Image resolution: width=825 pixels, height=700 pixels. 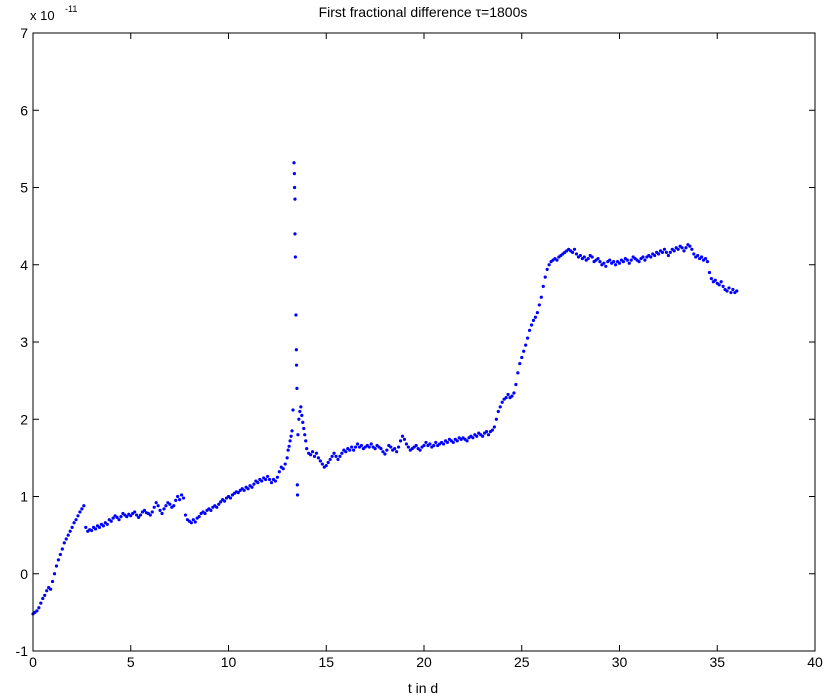 I want to click on y-multiplier-base: x 10, so click(x=42, y=15).